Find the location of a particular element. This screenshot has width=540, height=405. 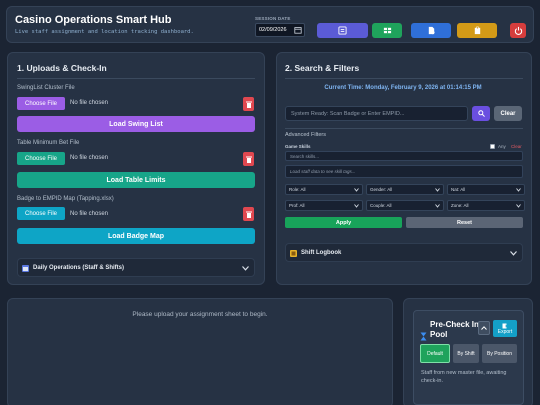

export-icon is located at coordinates (505, 325).